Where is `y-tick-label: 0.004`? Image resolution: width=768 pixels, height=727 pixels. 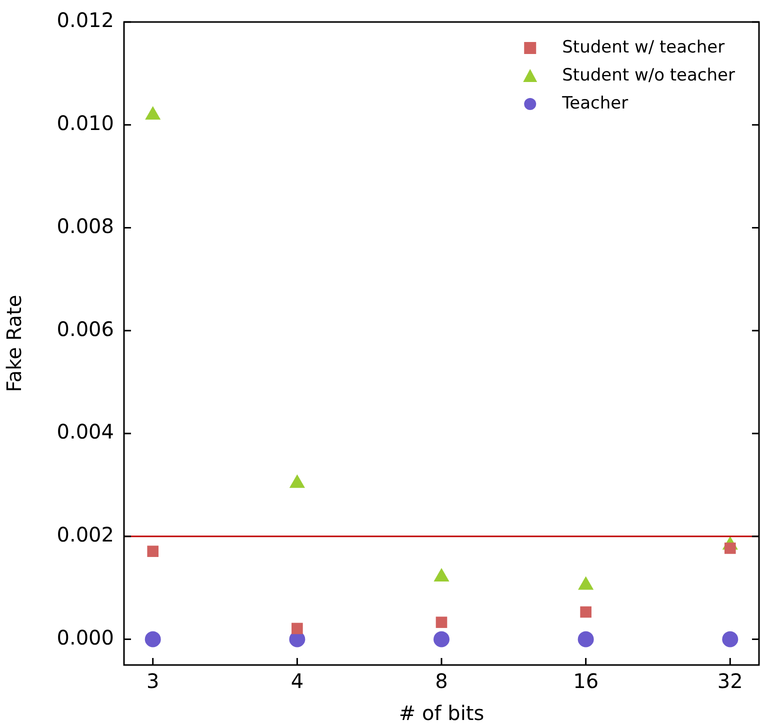
y-tick-label: 0.004 is located at coordinates (85, 432).